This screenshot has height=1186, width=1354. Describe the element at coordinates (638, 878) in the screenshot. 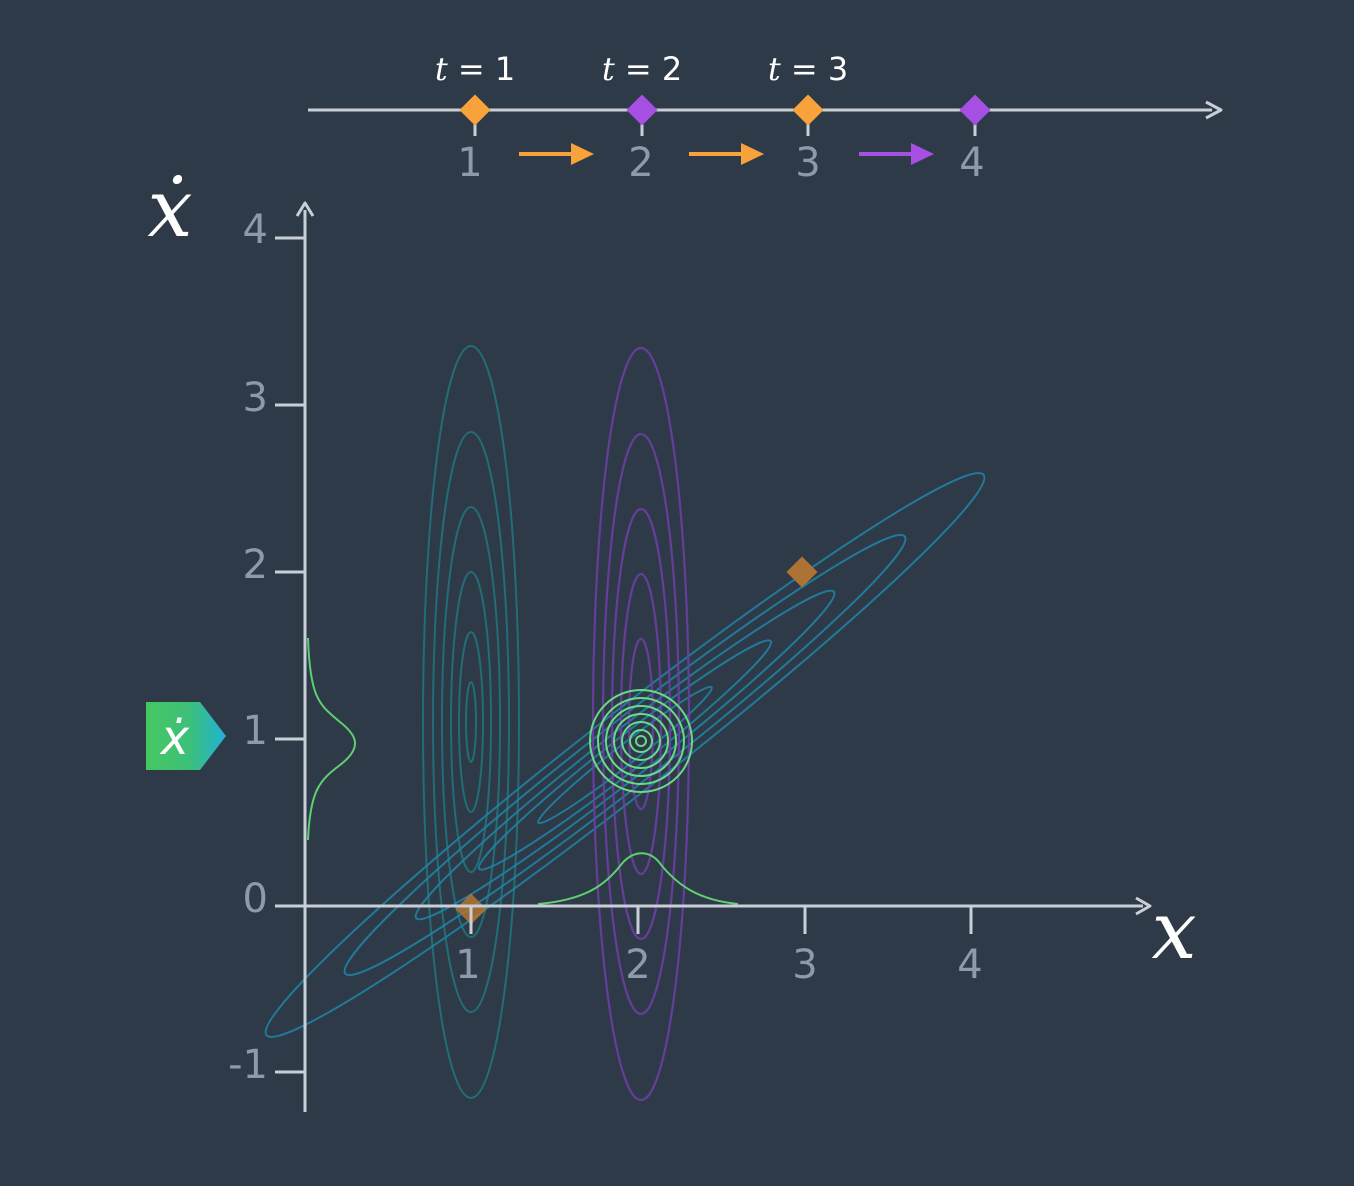

I see `position-marginal-curve` at that location.